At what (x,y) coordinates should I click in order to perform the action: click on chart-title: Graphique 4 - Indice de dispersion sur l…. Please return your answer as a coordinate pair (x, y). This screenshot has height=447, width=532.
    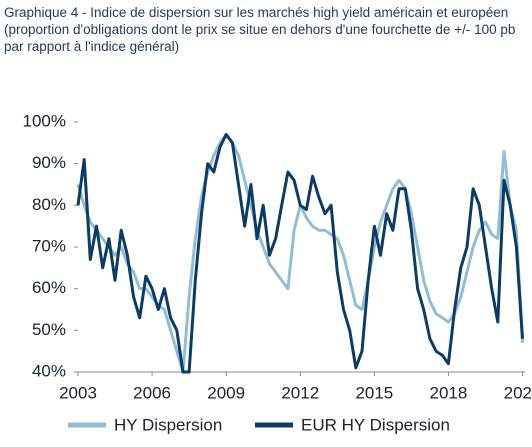
    Looking at the image, I should click on (260, 29).